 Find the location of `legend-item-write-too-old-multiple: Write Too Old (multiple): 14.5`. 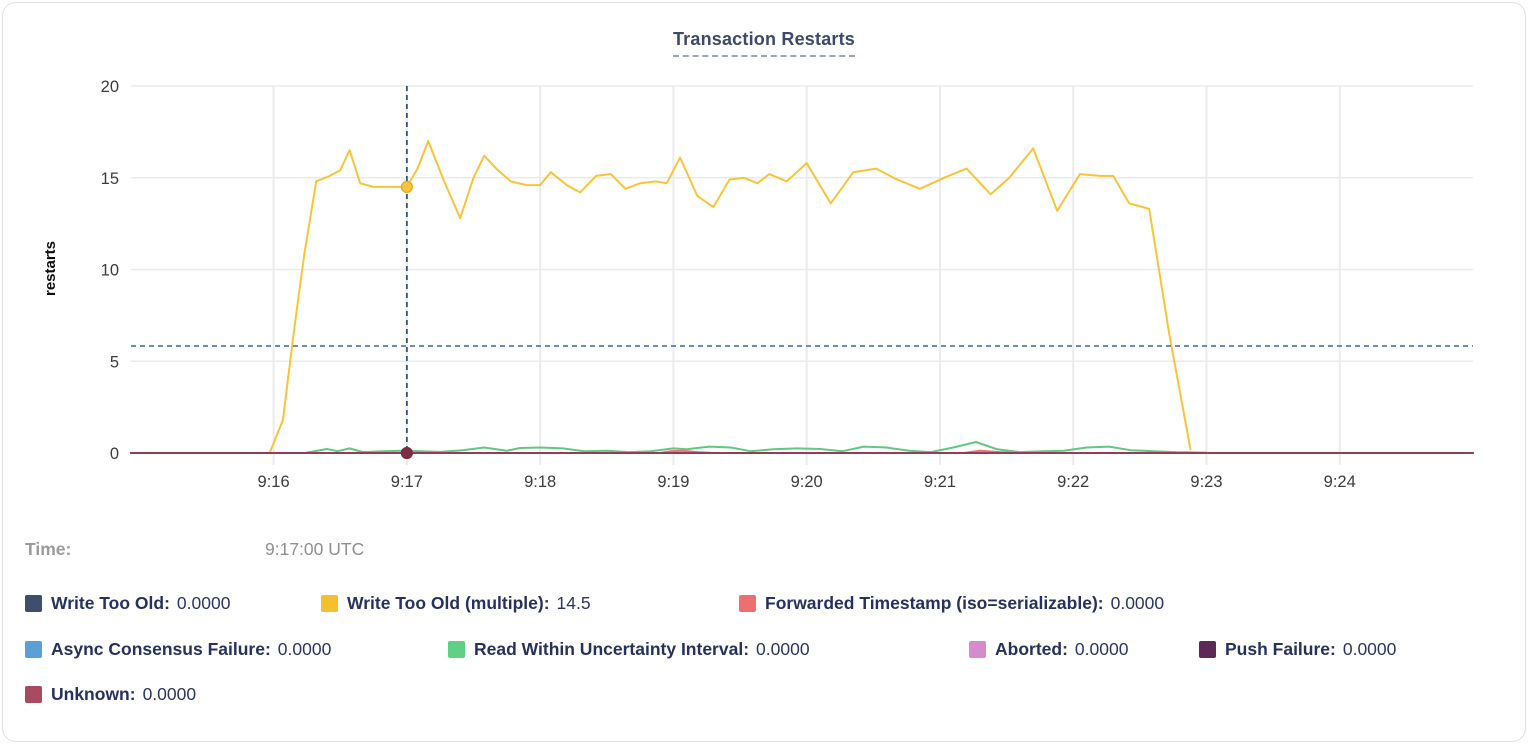

legend-item-write-too-old-multiple: Write Too Old (multiple): 14.5 is located at coordinates (530, 603).